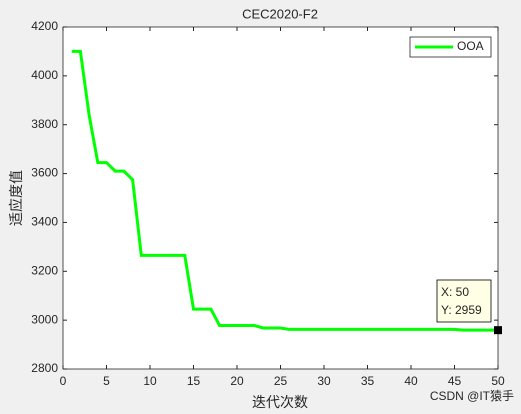 The width and height of the screenshot is (521, 414). Describe the element at coordinates (280, 403) in the screenshot. I see `x-axis-label: 迭代次数` at that location.